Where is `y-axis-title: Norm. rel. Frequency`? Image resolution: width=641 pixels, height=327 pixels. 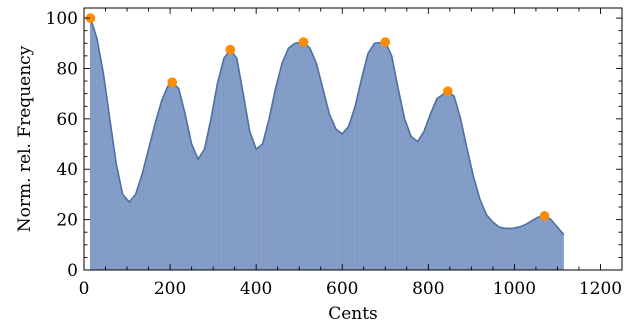
y-axis-title: Norm. rel. Frequency is located at coordinates (25, 138).